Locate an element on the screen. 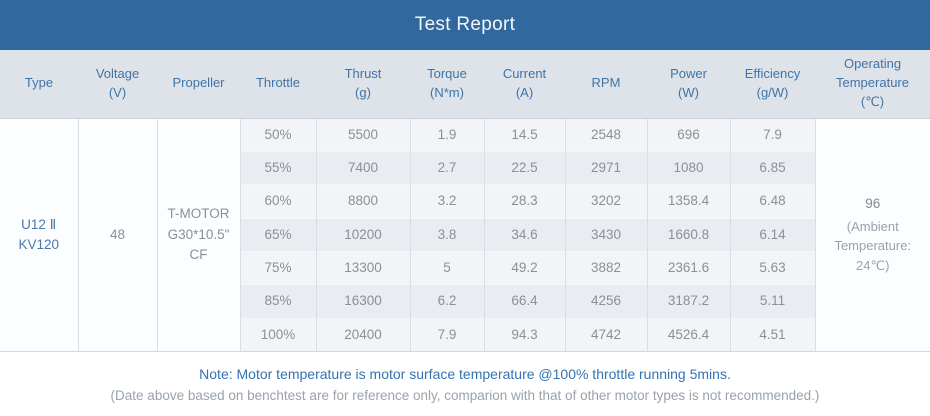 The width and height of the screenshot is (930, 416). cell-throttle: 75% is located at coordinates (277, 267).